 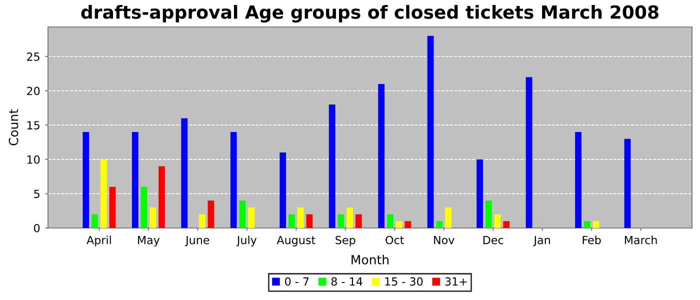 I want to click on y-tick-label: 5, so click(x=37, y=194).